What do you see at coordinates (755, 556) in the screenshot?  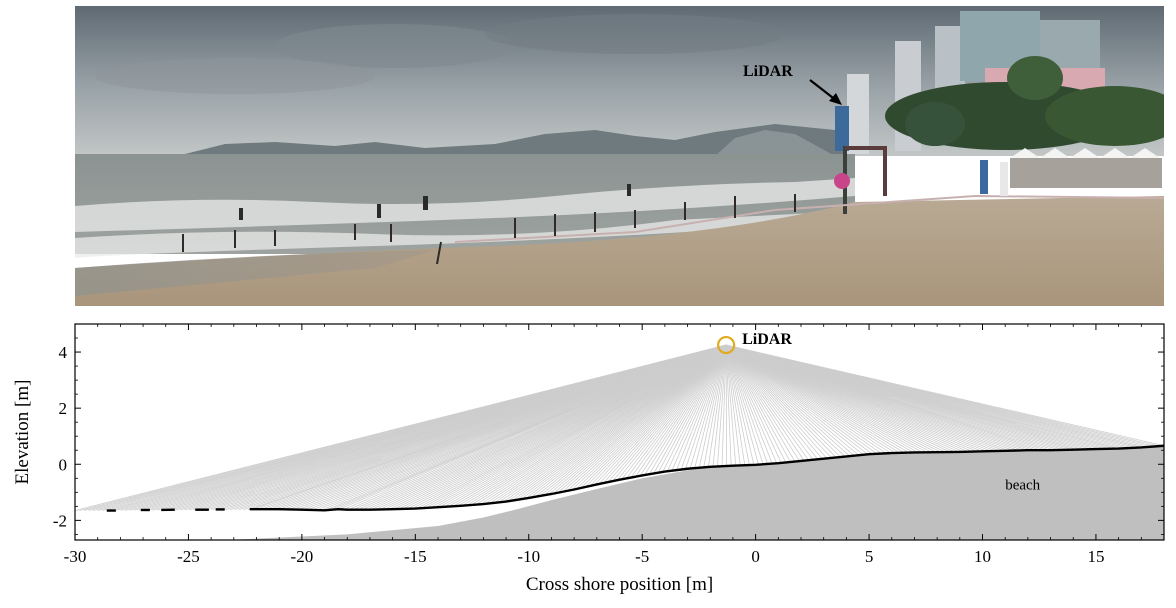 I see `x-tick-label: 0` at bounding box center [755, 556].